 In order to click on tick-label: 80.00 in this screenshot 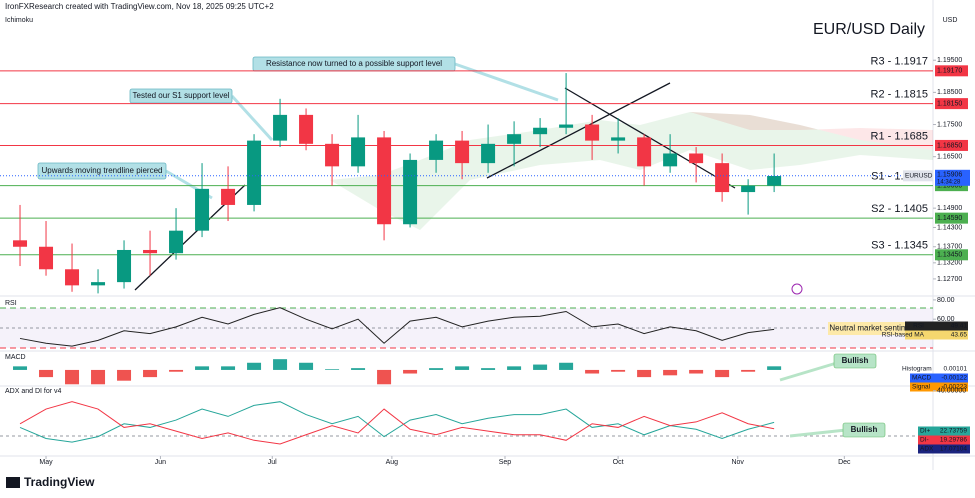, I will do `click(946, 300)`.